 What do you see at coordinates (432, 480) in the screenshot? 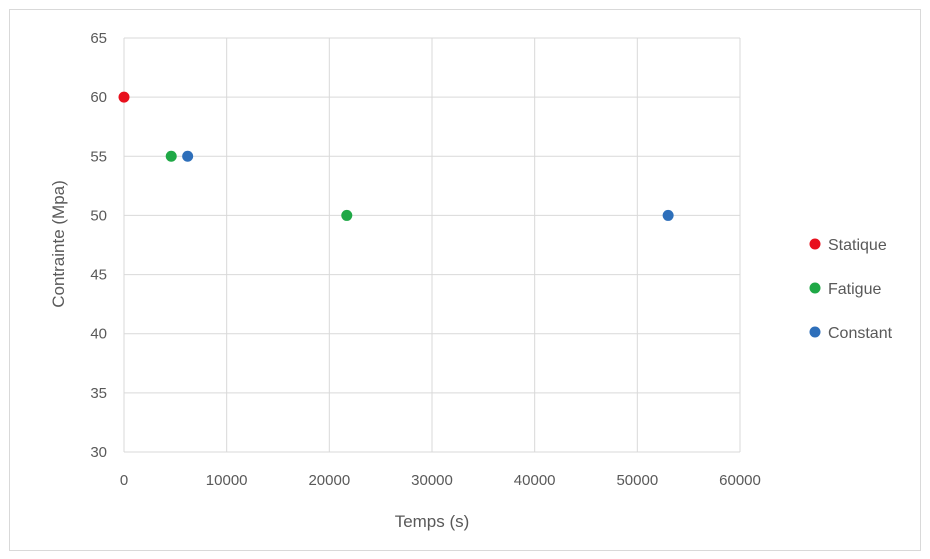
I see `x-tick-label: 30000` at bounding box center [432, 480].